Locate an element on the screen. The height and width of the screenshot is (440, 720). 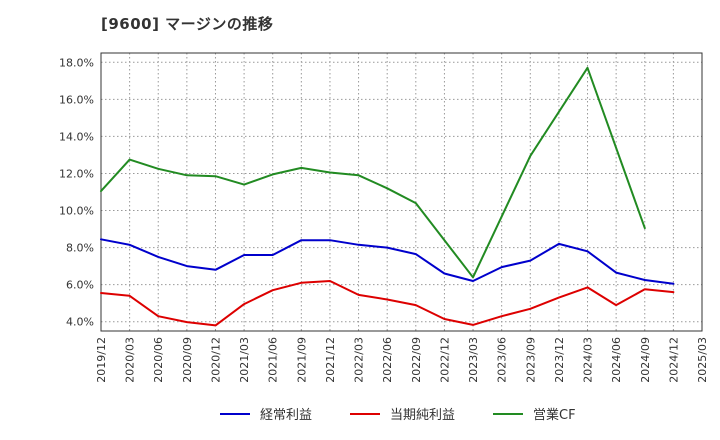
y-tick-label: 4.0% is located at coordinates (80, 322).